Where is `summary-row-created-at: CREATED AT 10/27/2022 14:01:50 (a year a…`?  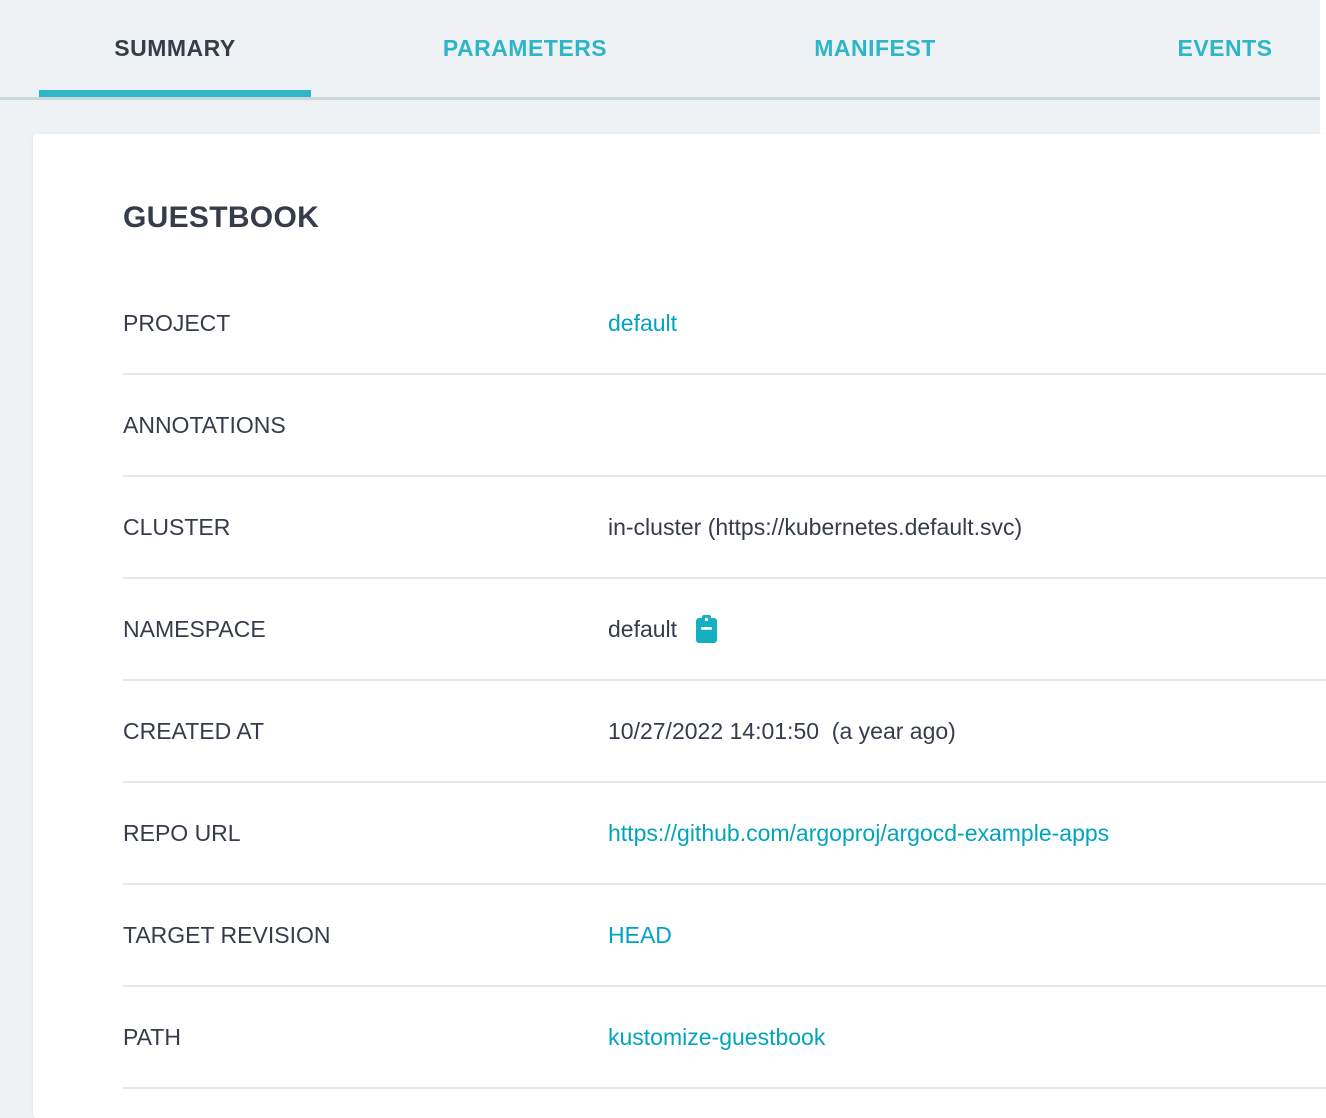
summary-row-created-at: CREATED AT 10/27/2022 14:01:50 (a year a… is located at coordinates (724, 732).